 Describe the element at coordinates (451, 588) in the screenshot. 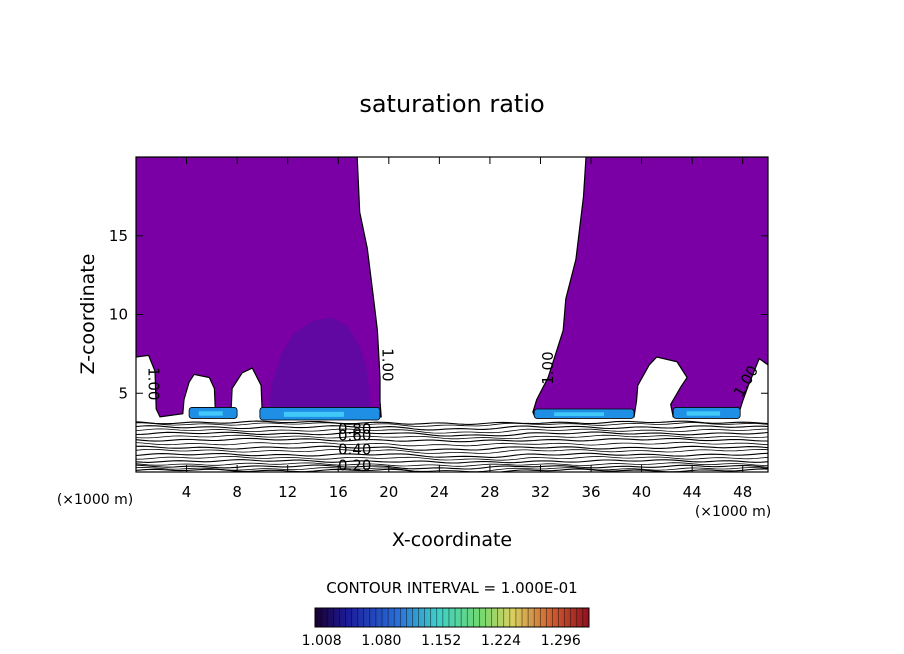

I see `contour-interval-text: CONTOUR INTERVAL = 1.000E-01` at that location.